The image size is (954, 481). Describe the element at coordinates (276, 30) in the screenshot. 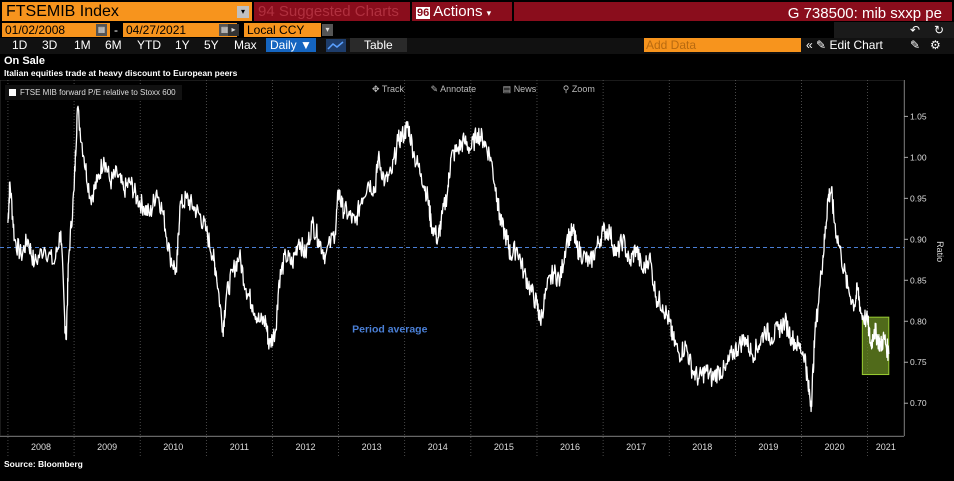

I see `currency-label: Local CCY` at that location.